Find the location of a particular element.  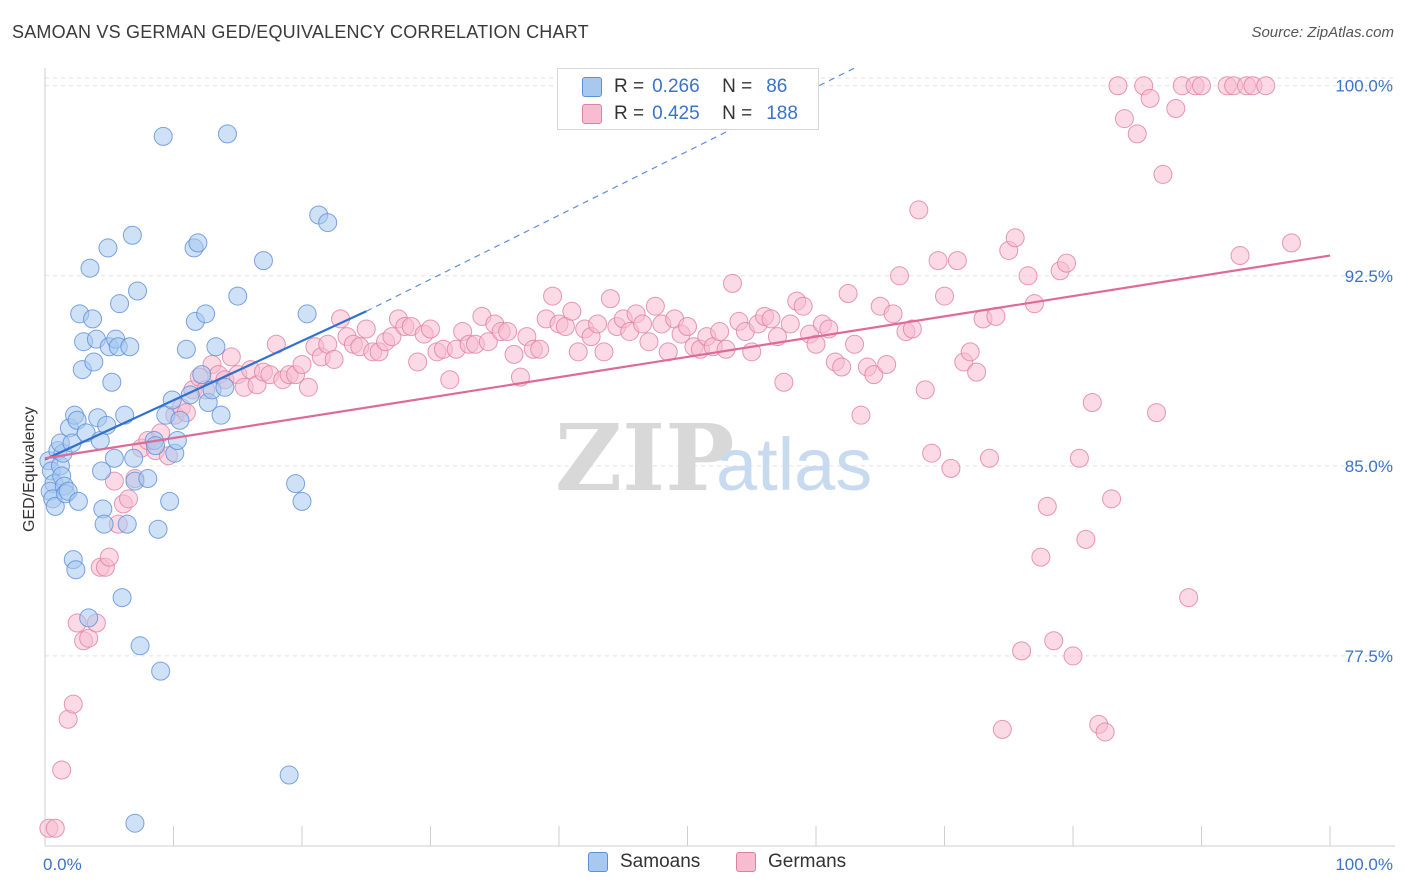

legend-r-value: 0.266 is located at coordinates (676, 86).